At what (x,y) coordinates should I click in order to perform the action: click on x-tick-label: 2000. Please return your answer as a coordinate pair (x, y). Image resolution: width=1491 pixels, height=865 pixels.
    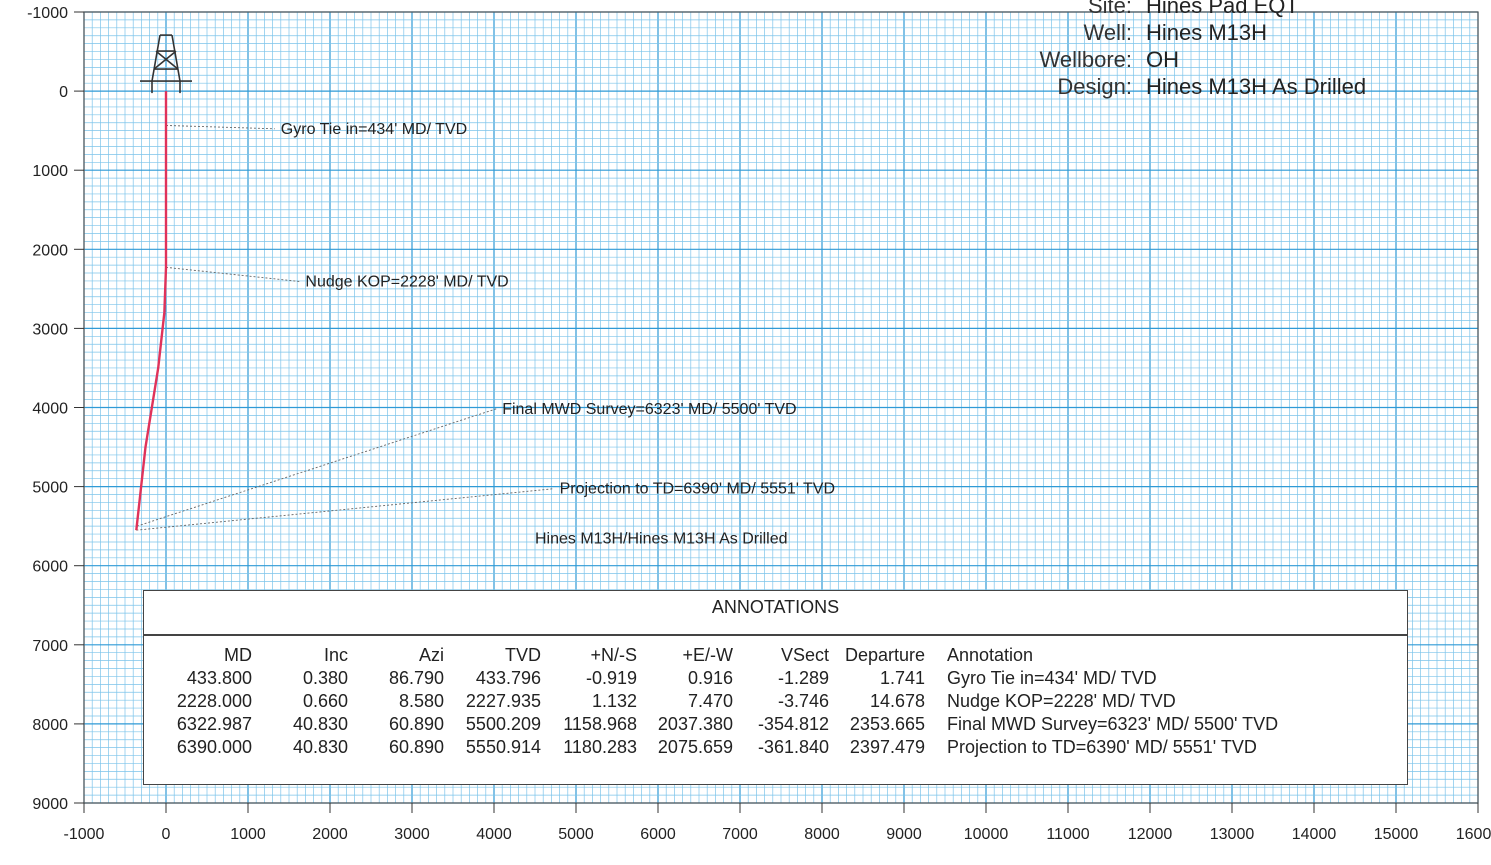
    Looking at the image, I should click on (330, 834).